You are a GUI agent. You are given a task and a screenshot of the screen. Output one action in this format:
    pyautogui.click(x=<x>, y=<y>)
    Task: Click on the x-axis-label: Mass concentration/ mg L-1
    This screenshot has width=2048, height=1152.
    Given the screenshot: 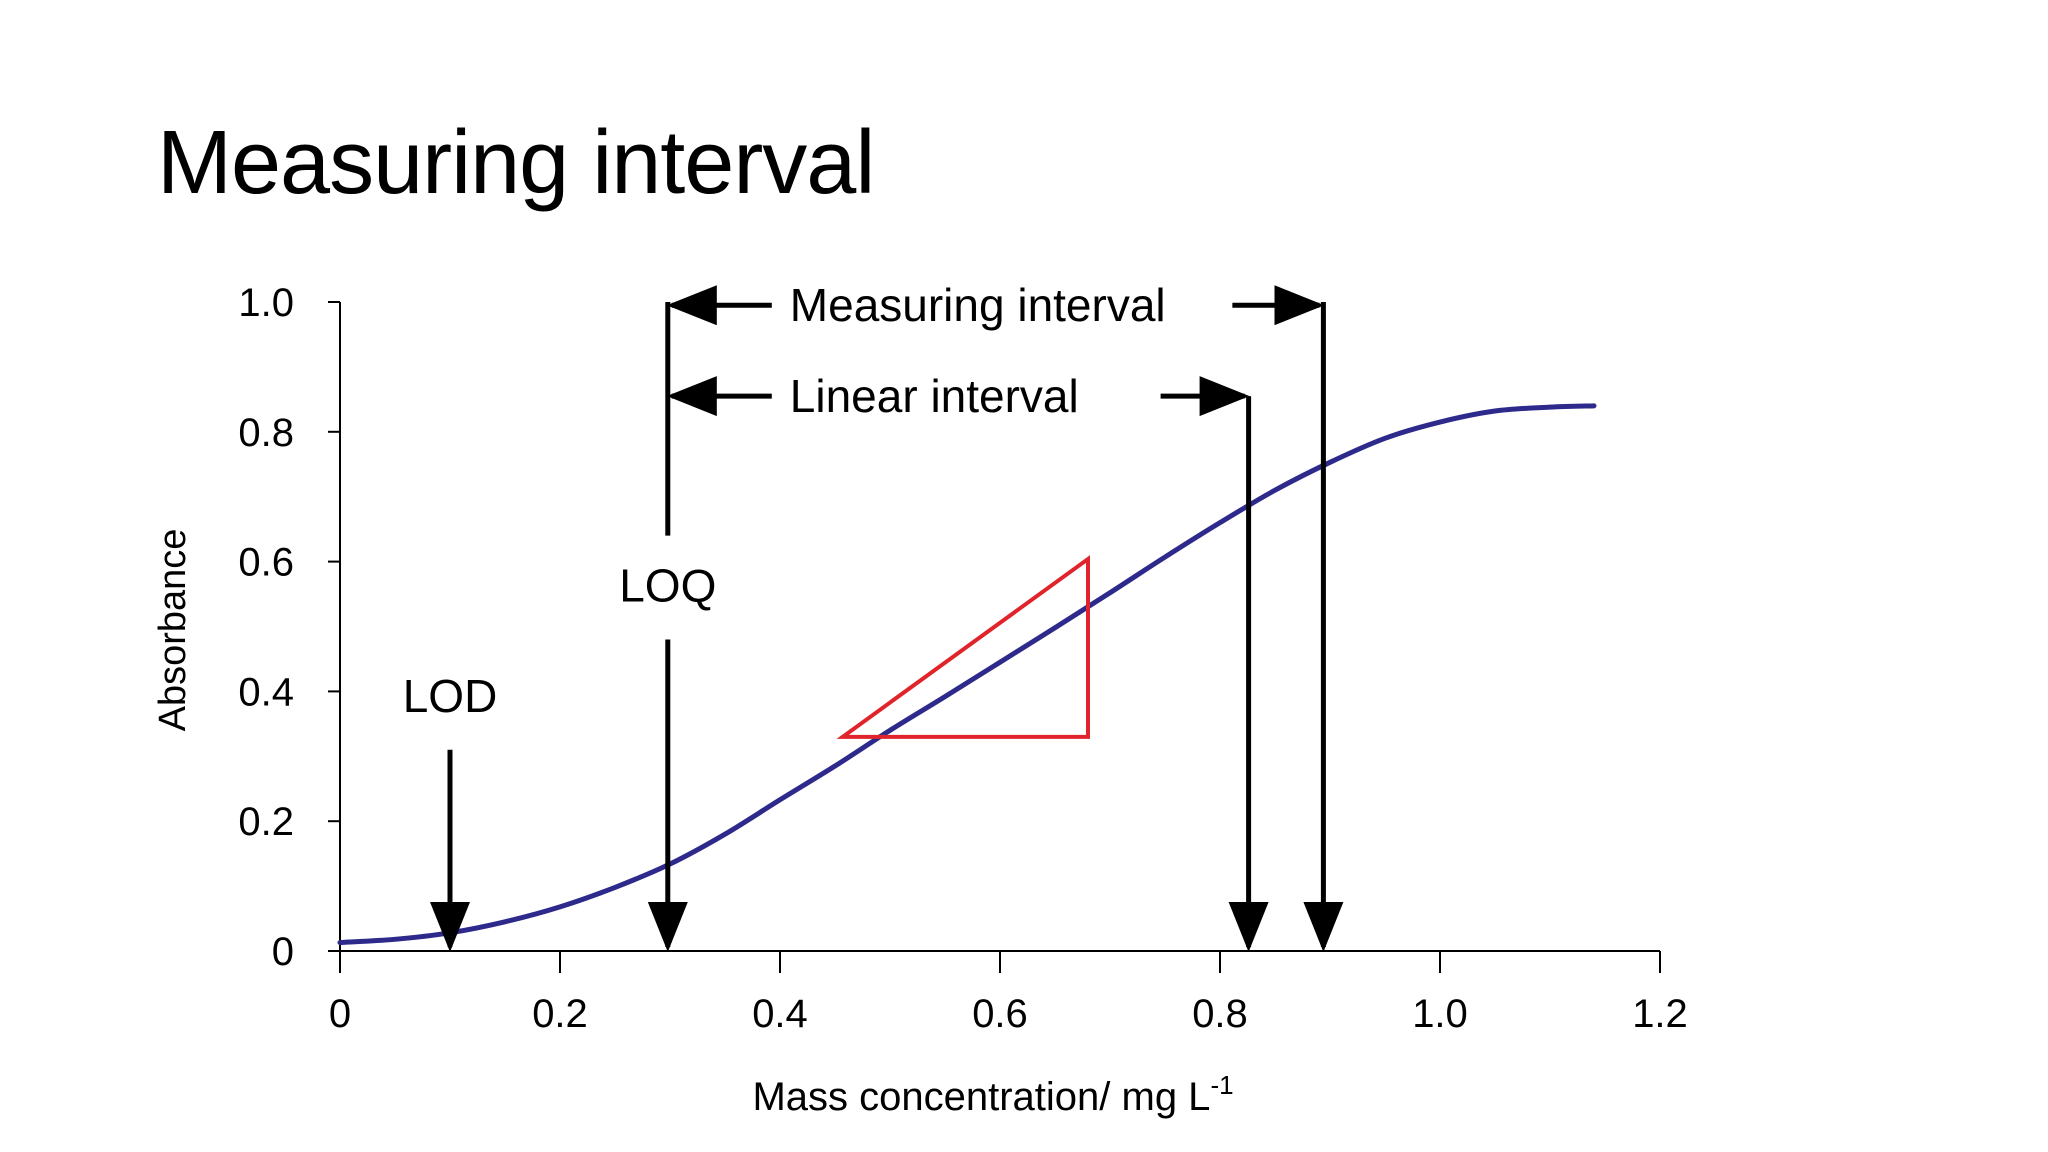 What is the action you would take?
    pyautogui.click(x=992, y=1094)
    